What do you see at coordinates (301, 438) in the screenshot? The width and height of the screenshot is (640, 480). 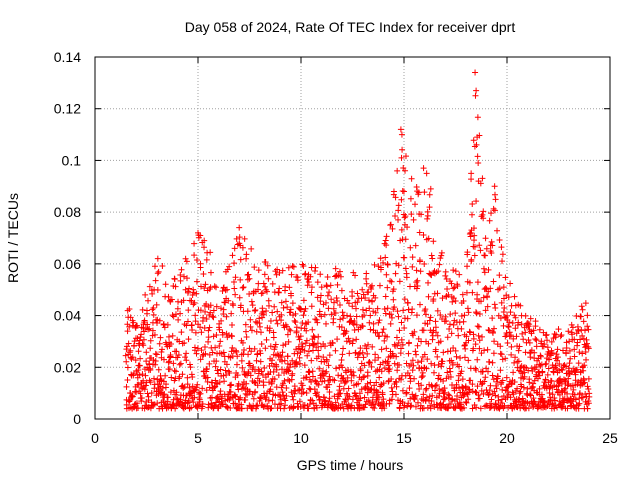 I see `x-tick-label: 10` at bounding box center [301, 438].